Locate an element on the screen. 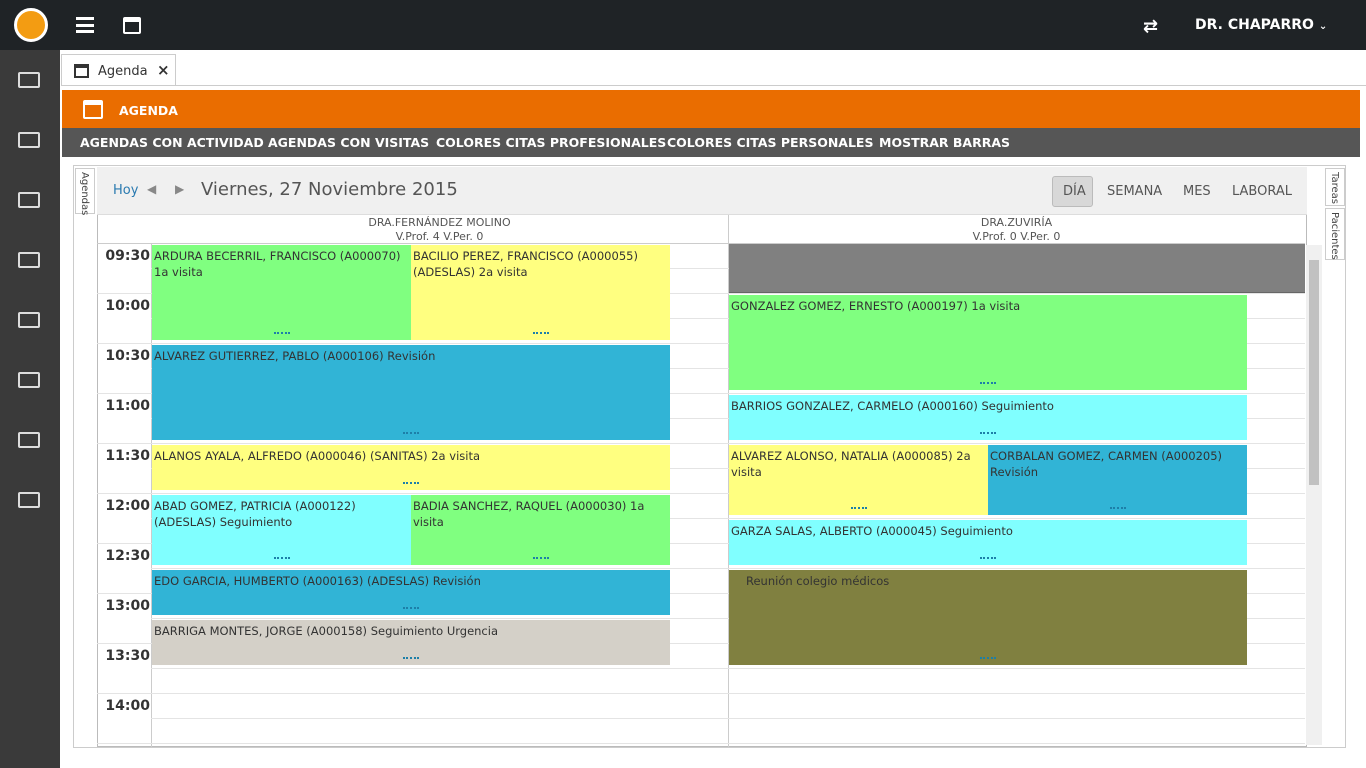 Image resolution: width=1366 pixels, height=768 pixels. user-menu: DR. CHAPARRO ⌄ is located at coordinates (1261, 25).